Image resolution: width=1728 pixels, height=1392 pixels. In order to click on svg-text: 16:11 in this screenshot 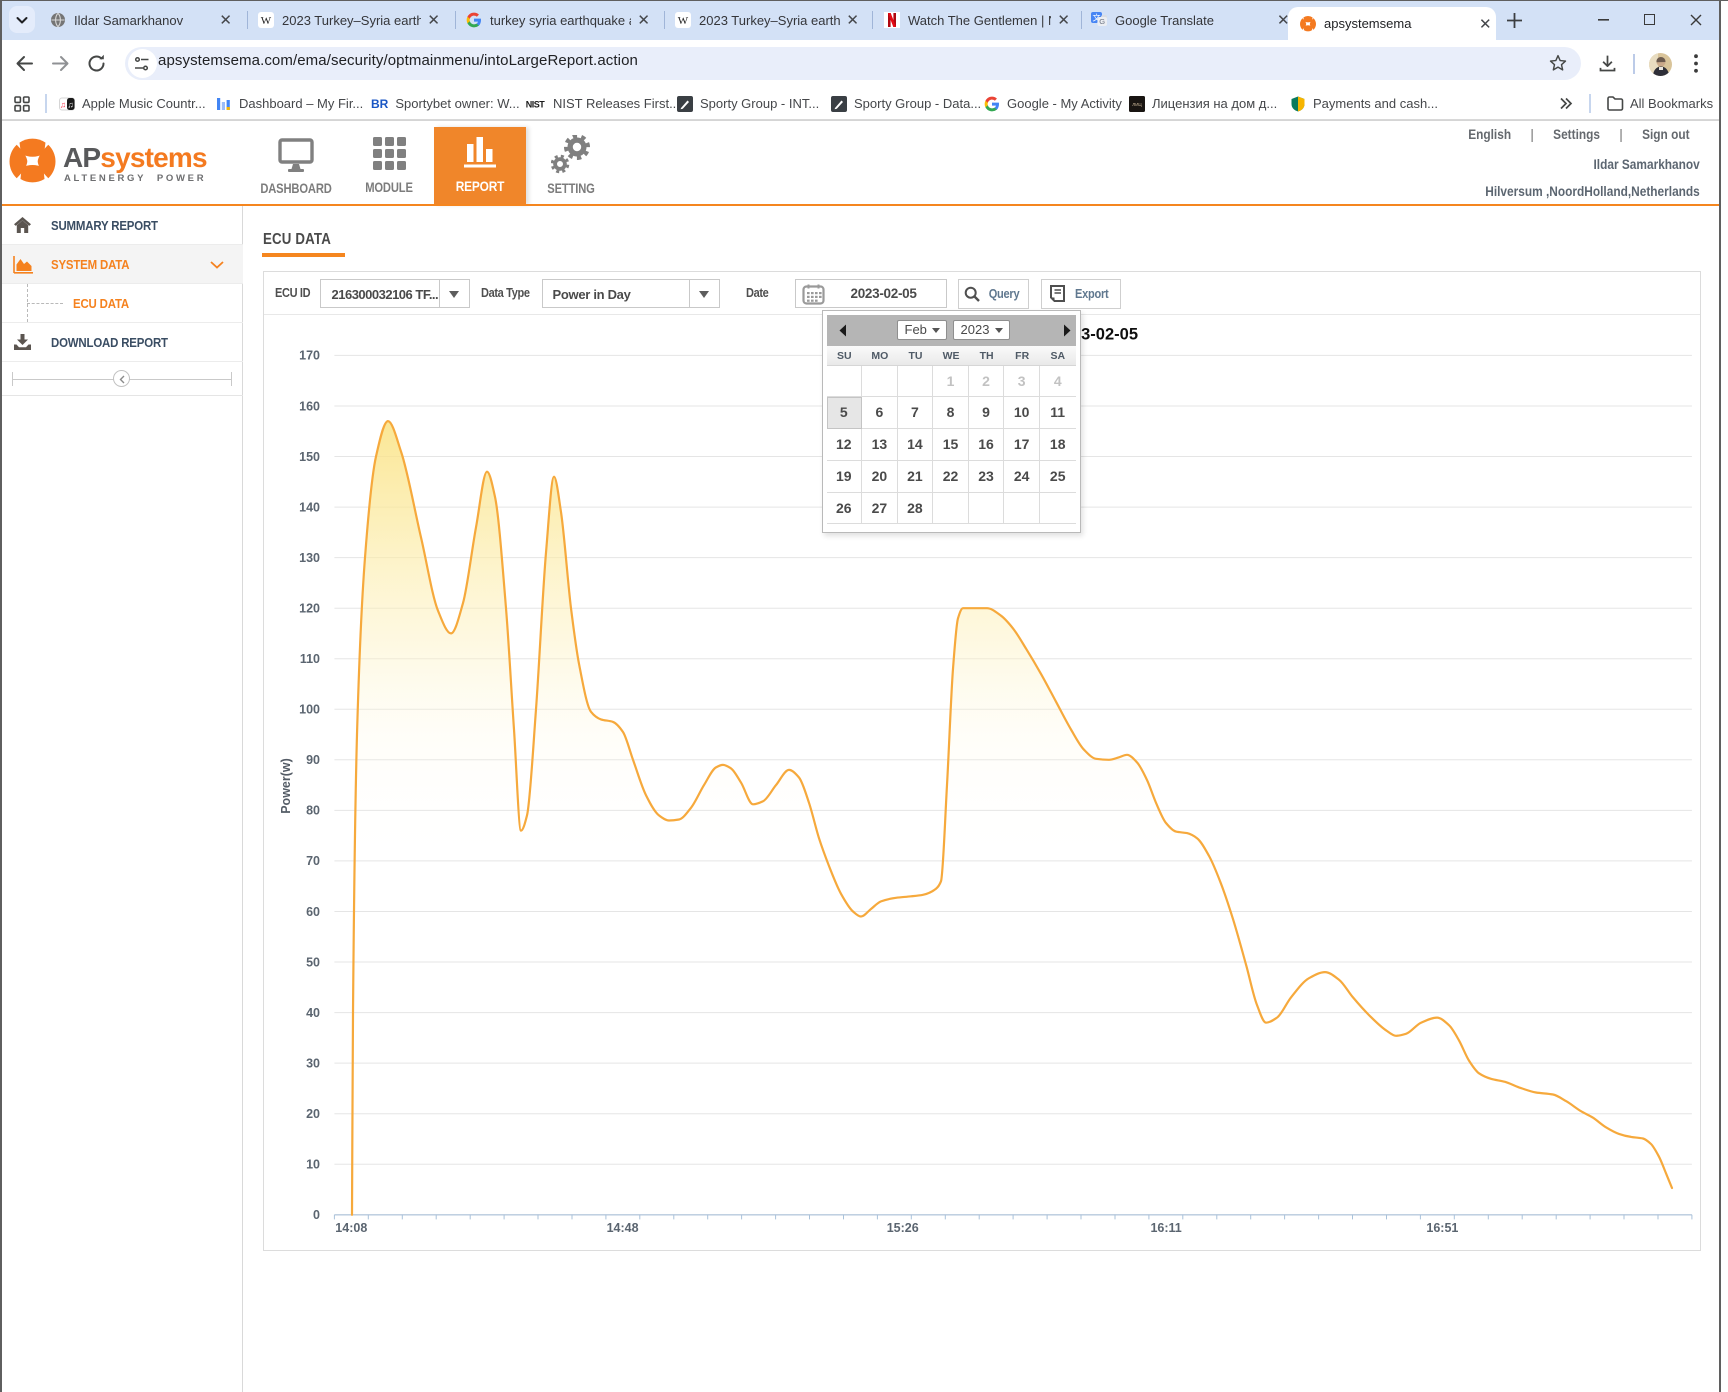, I will do `click(1165, 1228)`.